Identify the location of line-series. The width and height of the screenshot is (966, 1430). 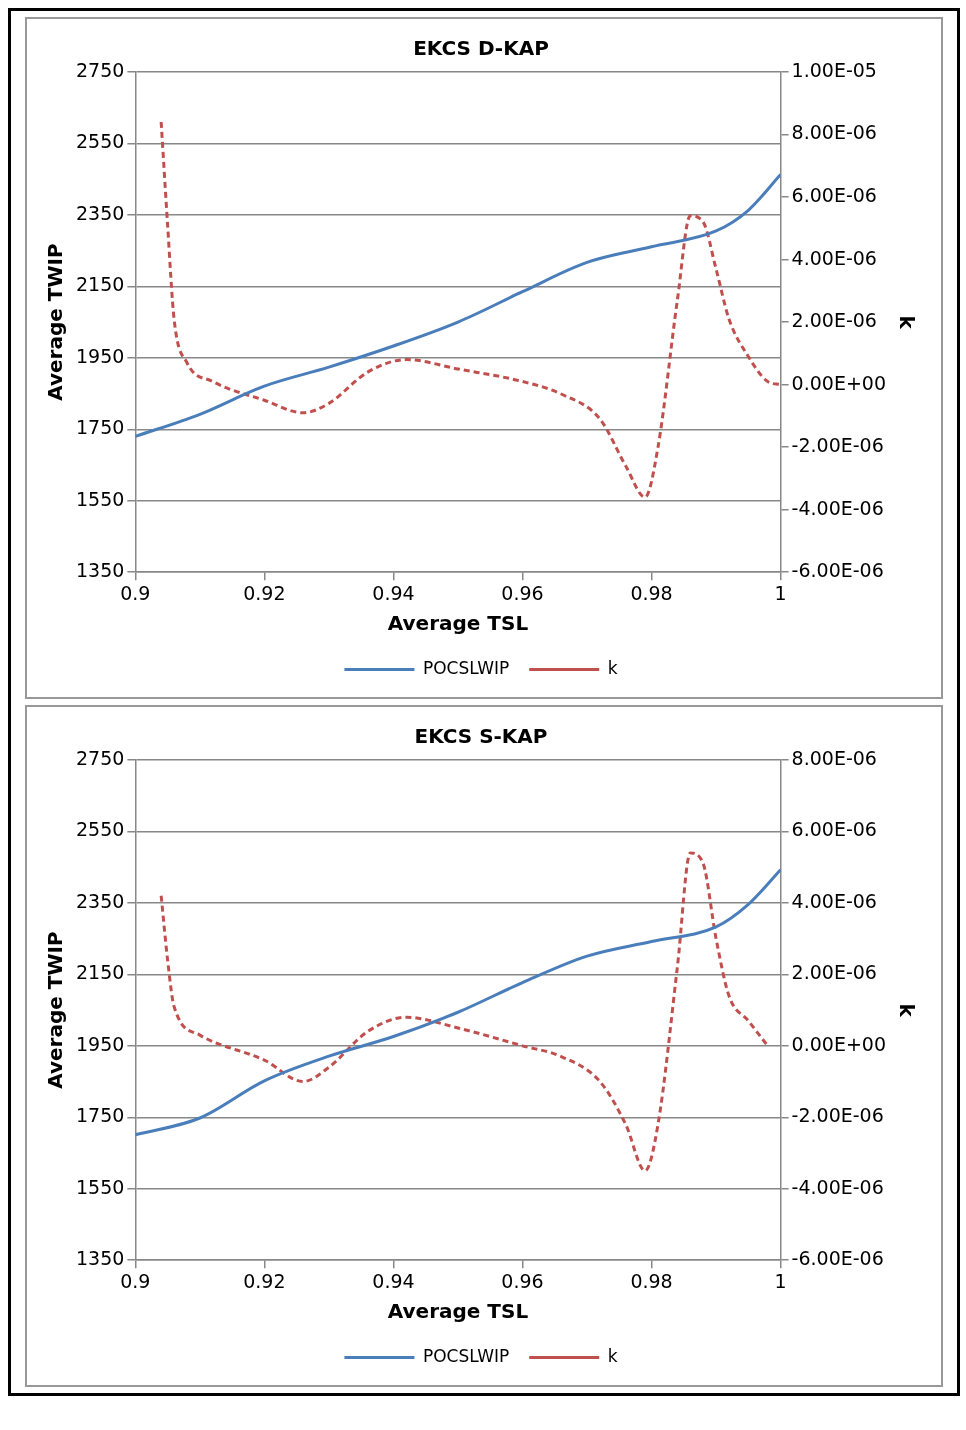
(464, 1012).